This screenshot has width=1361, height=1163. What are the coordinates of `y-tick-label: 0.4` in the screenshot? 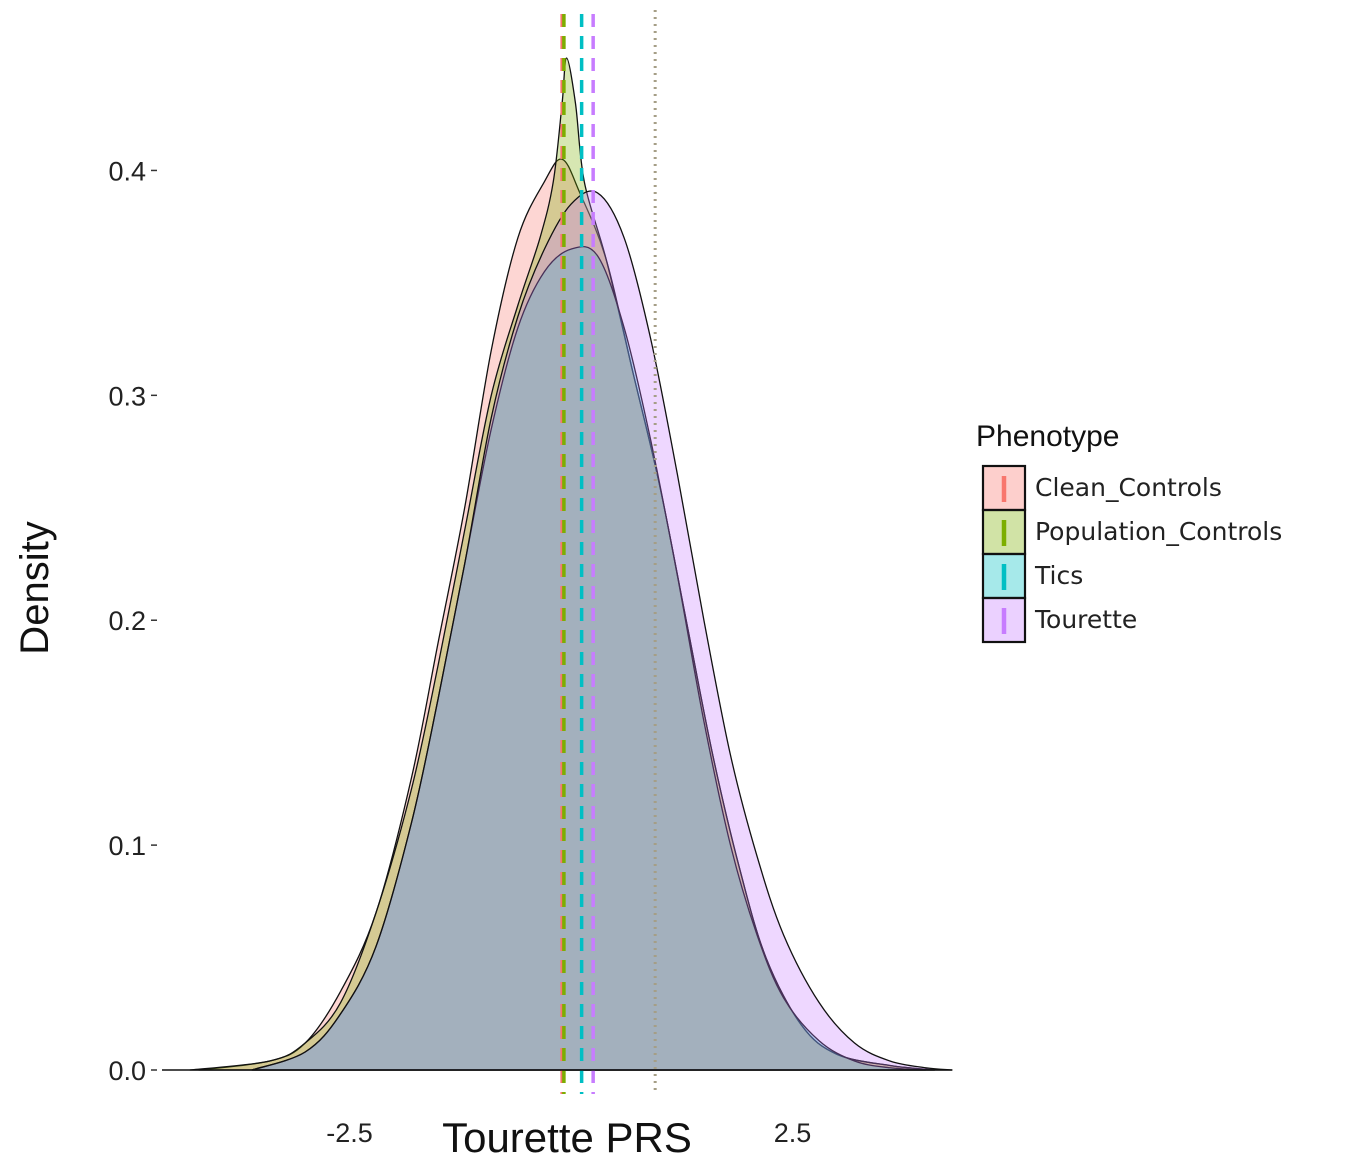 It's located at (127, 171).